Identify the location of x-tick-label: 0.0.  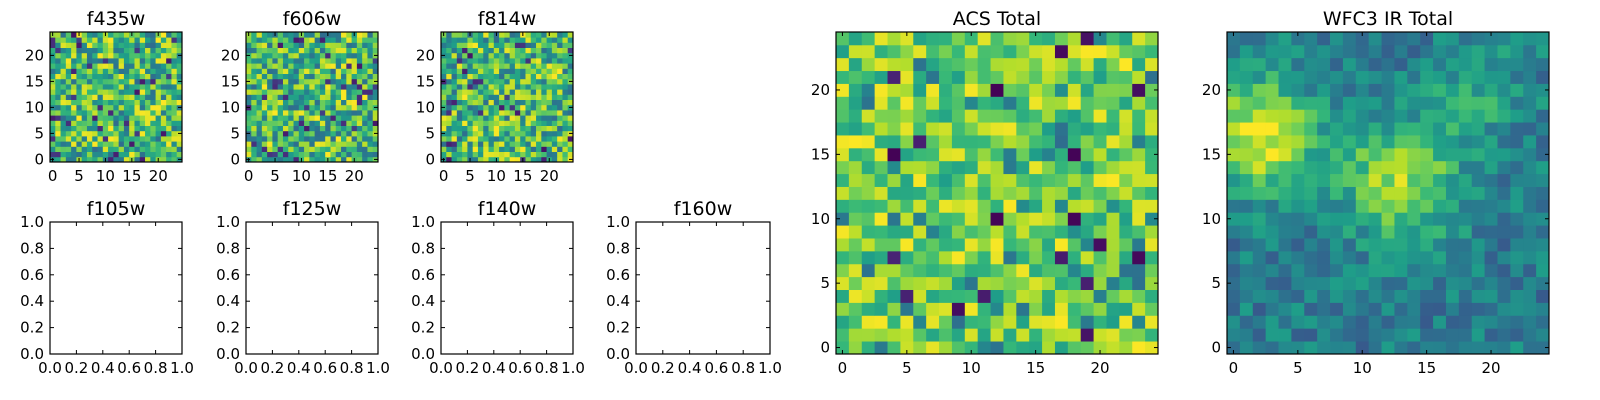
(441, 368).